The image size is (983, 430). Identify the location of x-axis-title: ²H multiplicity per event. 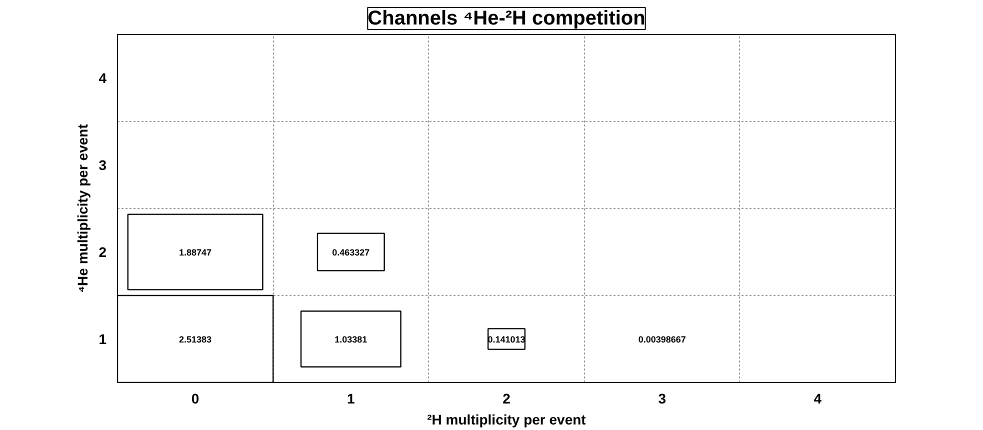
(506, 420).